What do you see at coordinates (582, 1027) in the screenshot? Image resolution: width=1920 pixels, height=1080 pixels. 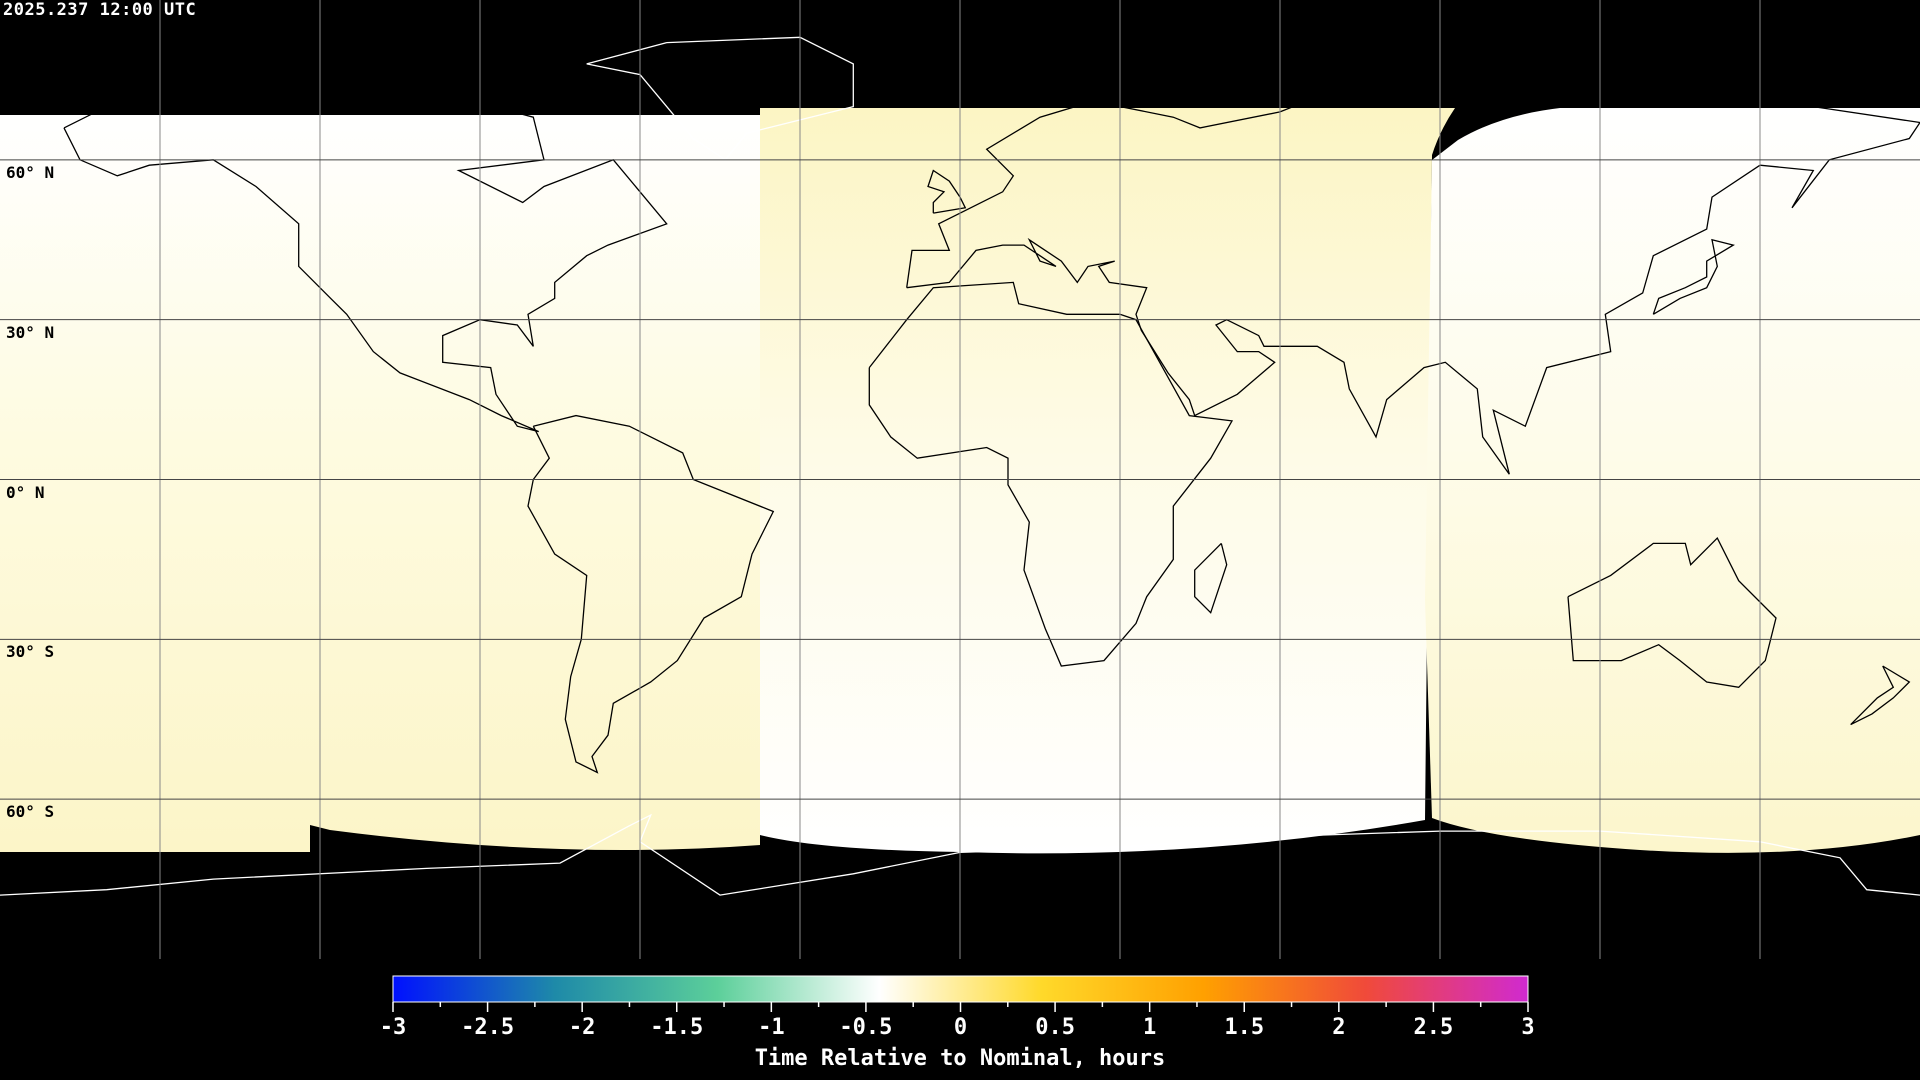 I see `colorbar-tick-label: -2` at bounding box center [582, 1027].